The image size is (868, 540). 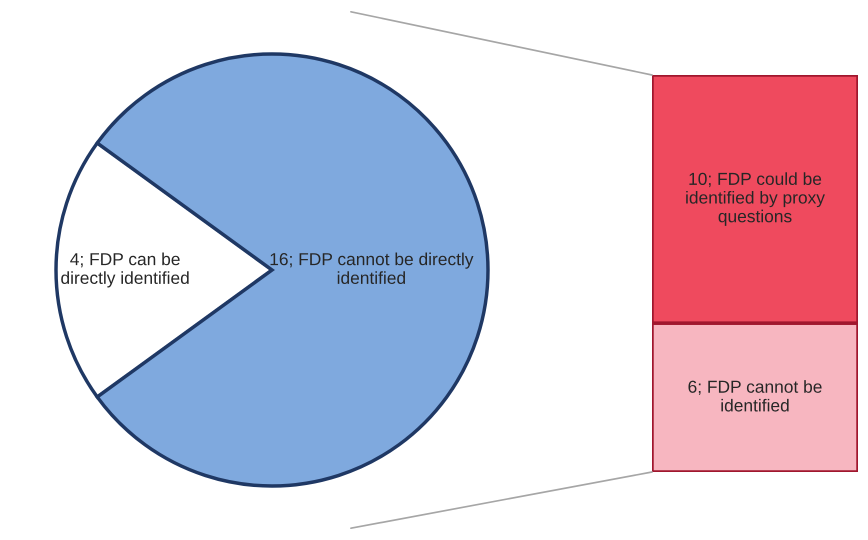 What do you see at coordinates (372, 268) in the screenshot?
I see `slice-label: 16; FDP cannot be directly identified` at bounding box center [372, 268].